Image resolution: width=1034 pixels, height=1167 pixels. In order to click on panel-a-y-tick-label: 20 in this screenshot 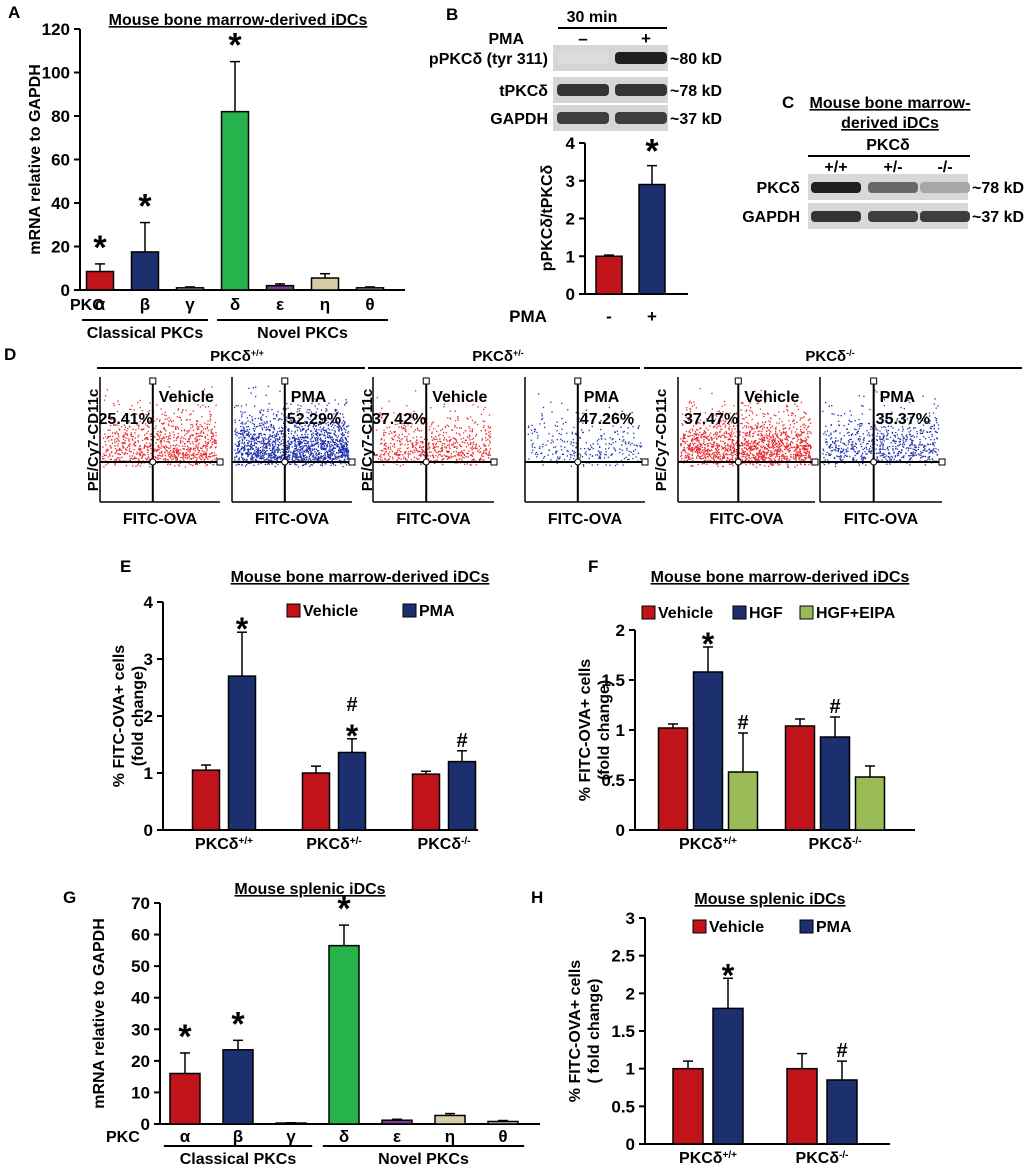, I will do `click(60, 247)`.